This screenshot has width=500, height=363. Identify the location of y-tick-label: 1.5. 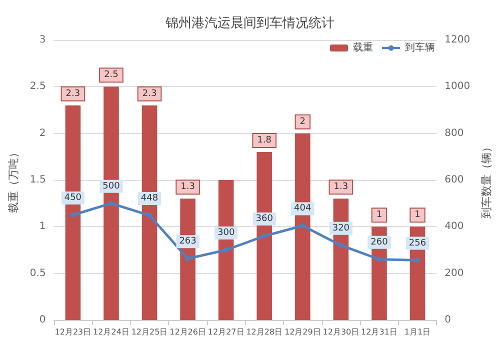
(38, 180).